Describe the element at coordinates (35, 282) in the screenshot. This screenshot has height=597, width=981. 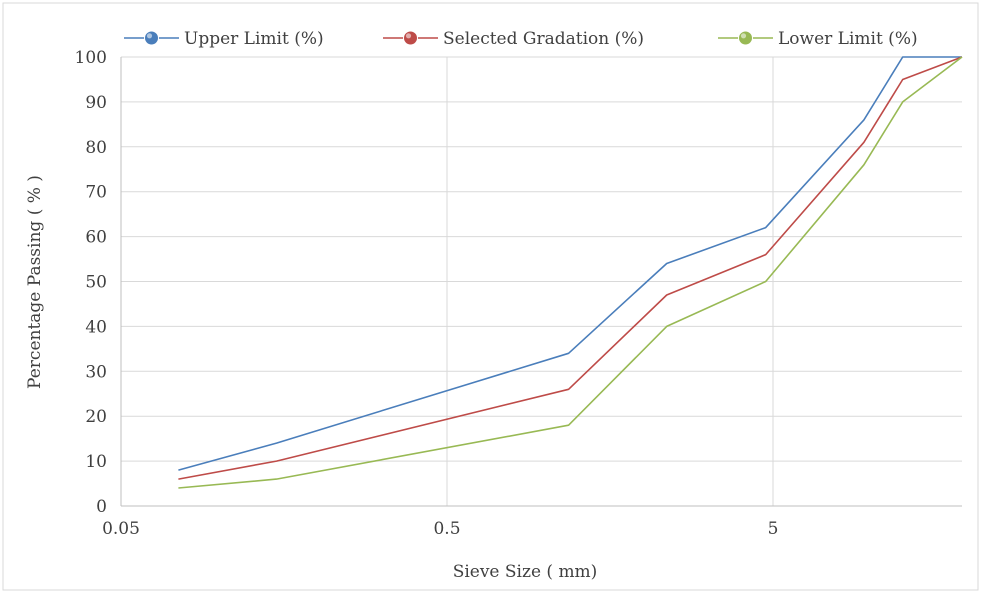
I see `y-axis-title: Percentage Passing ( % )` at that location.